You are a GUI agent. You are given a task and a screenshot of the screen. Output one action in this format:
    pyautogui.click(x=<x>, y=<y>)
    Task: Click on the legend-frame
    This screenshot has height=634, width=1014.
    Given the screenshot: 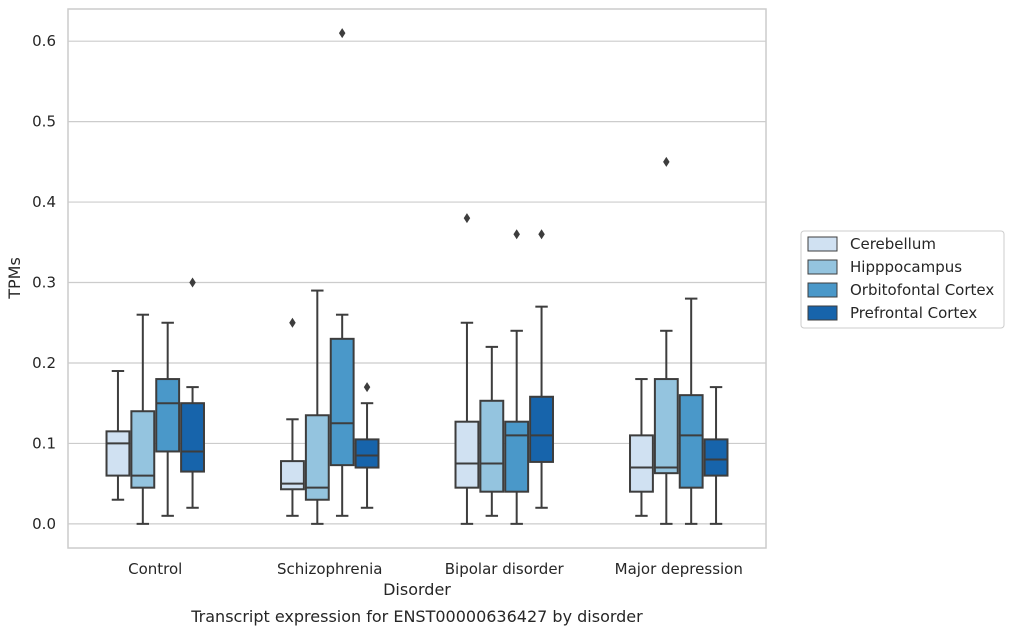 What is the action you would take?
    pyautogui.click(x=902, y=279)
    